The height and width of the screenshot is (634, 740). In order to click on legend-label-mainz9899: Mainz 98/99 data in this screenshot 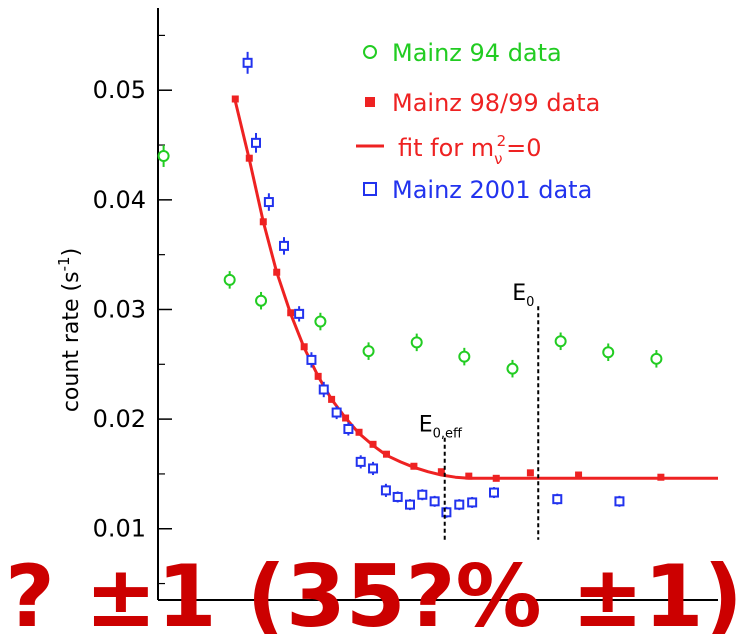, I will do `click(496, 103)`.